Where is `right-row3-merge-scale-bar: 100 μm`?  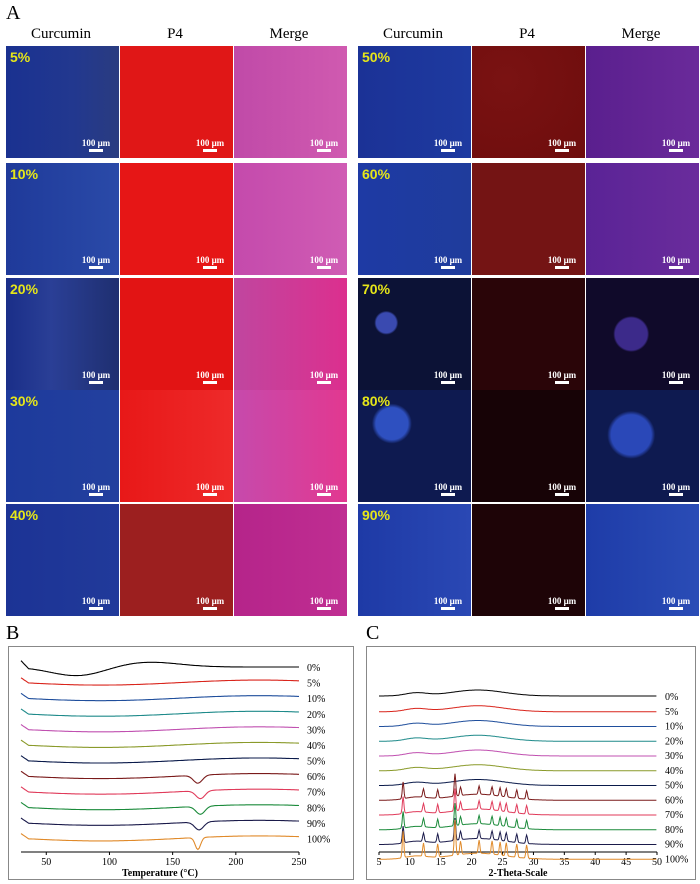 right-row3-merge-scale-bar: 100 μm is located at coordinates (676, 489).